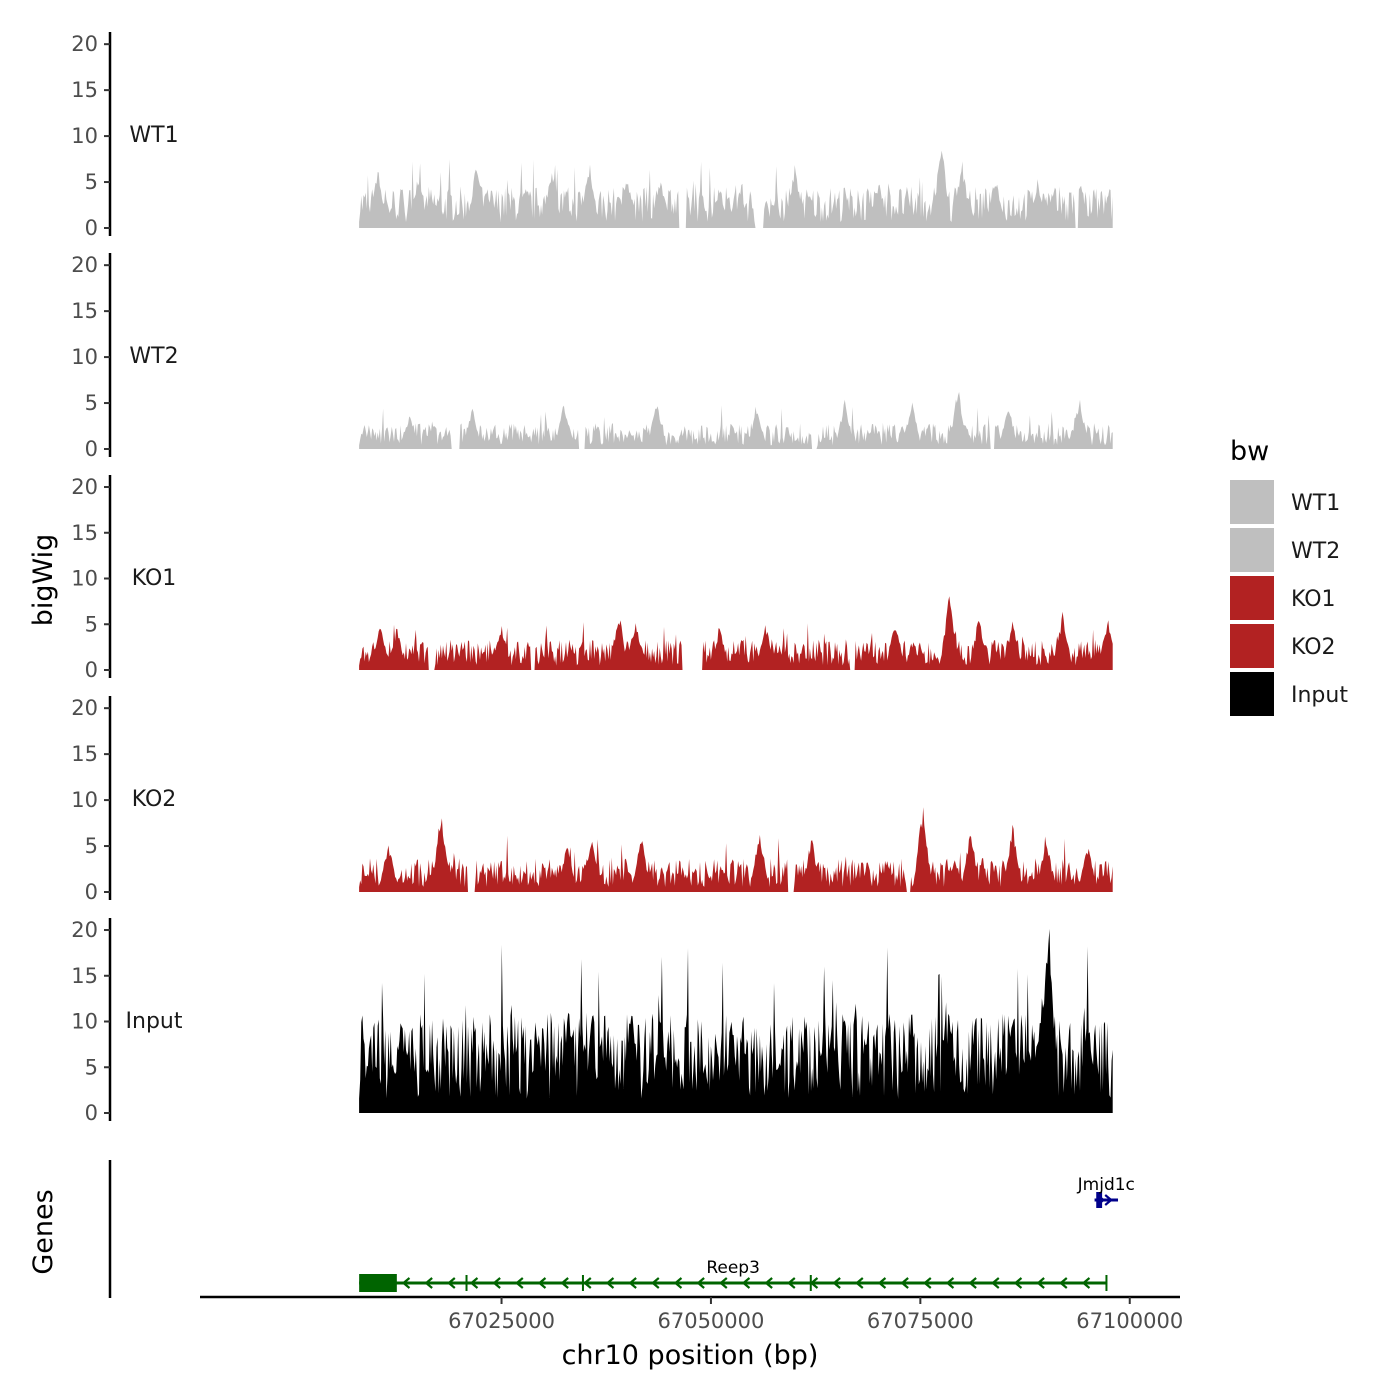 The width and height of the screenshot is (1400, 1400). I want to click on track-label: WT1, so click(153, 135).